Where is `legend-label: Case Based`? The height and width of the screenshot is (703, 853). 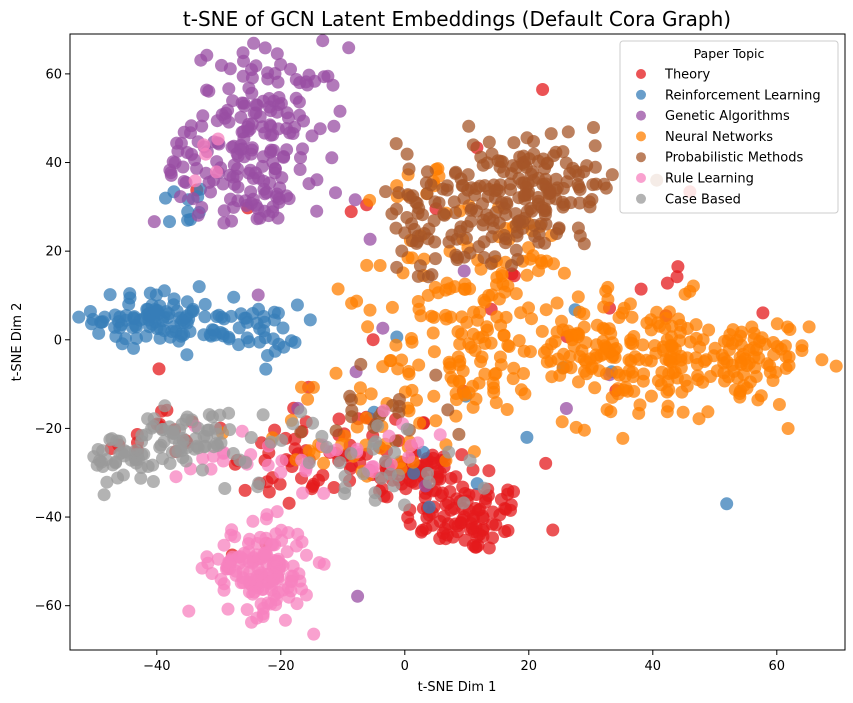
legend-label: Case Based is located at coordinates (703, 199).